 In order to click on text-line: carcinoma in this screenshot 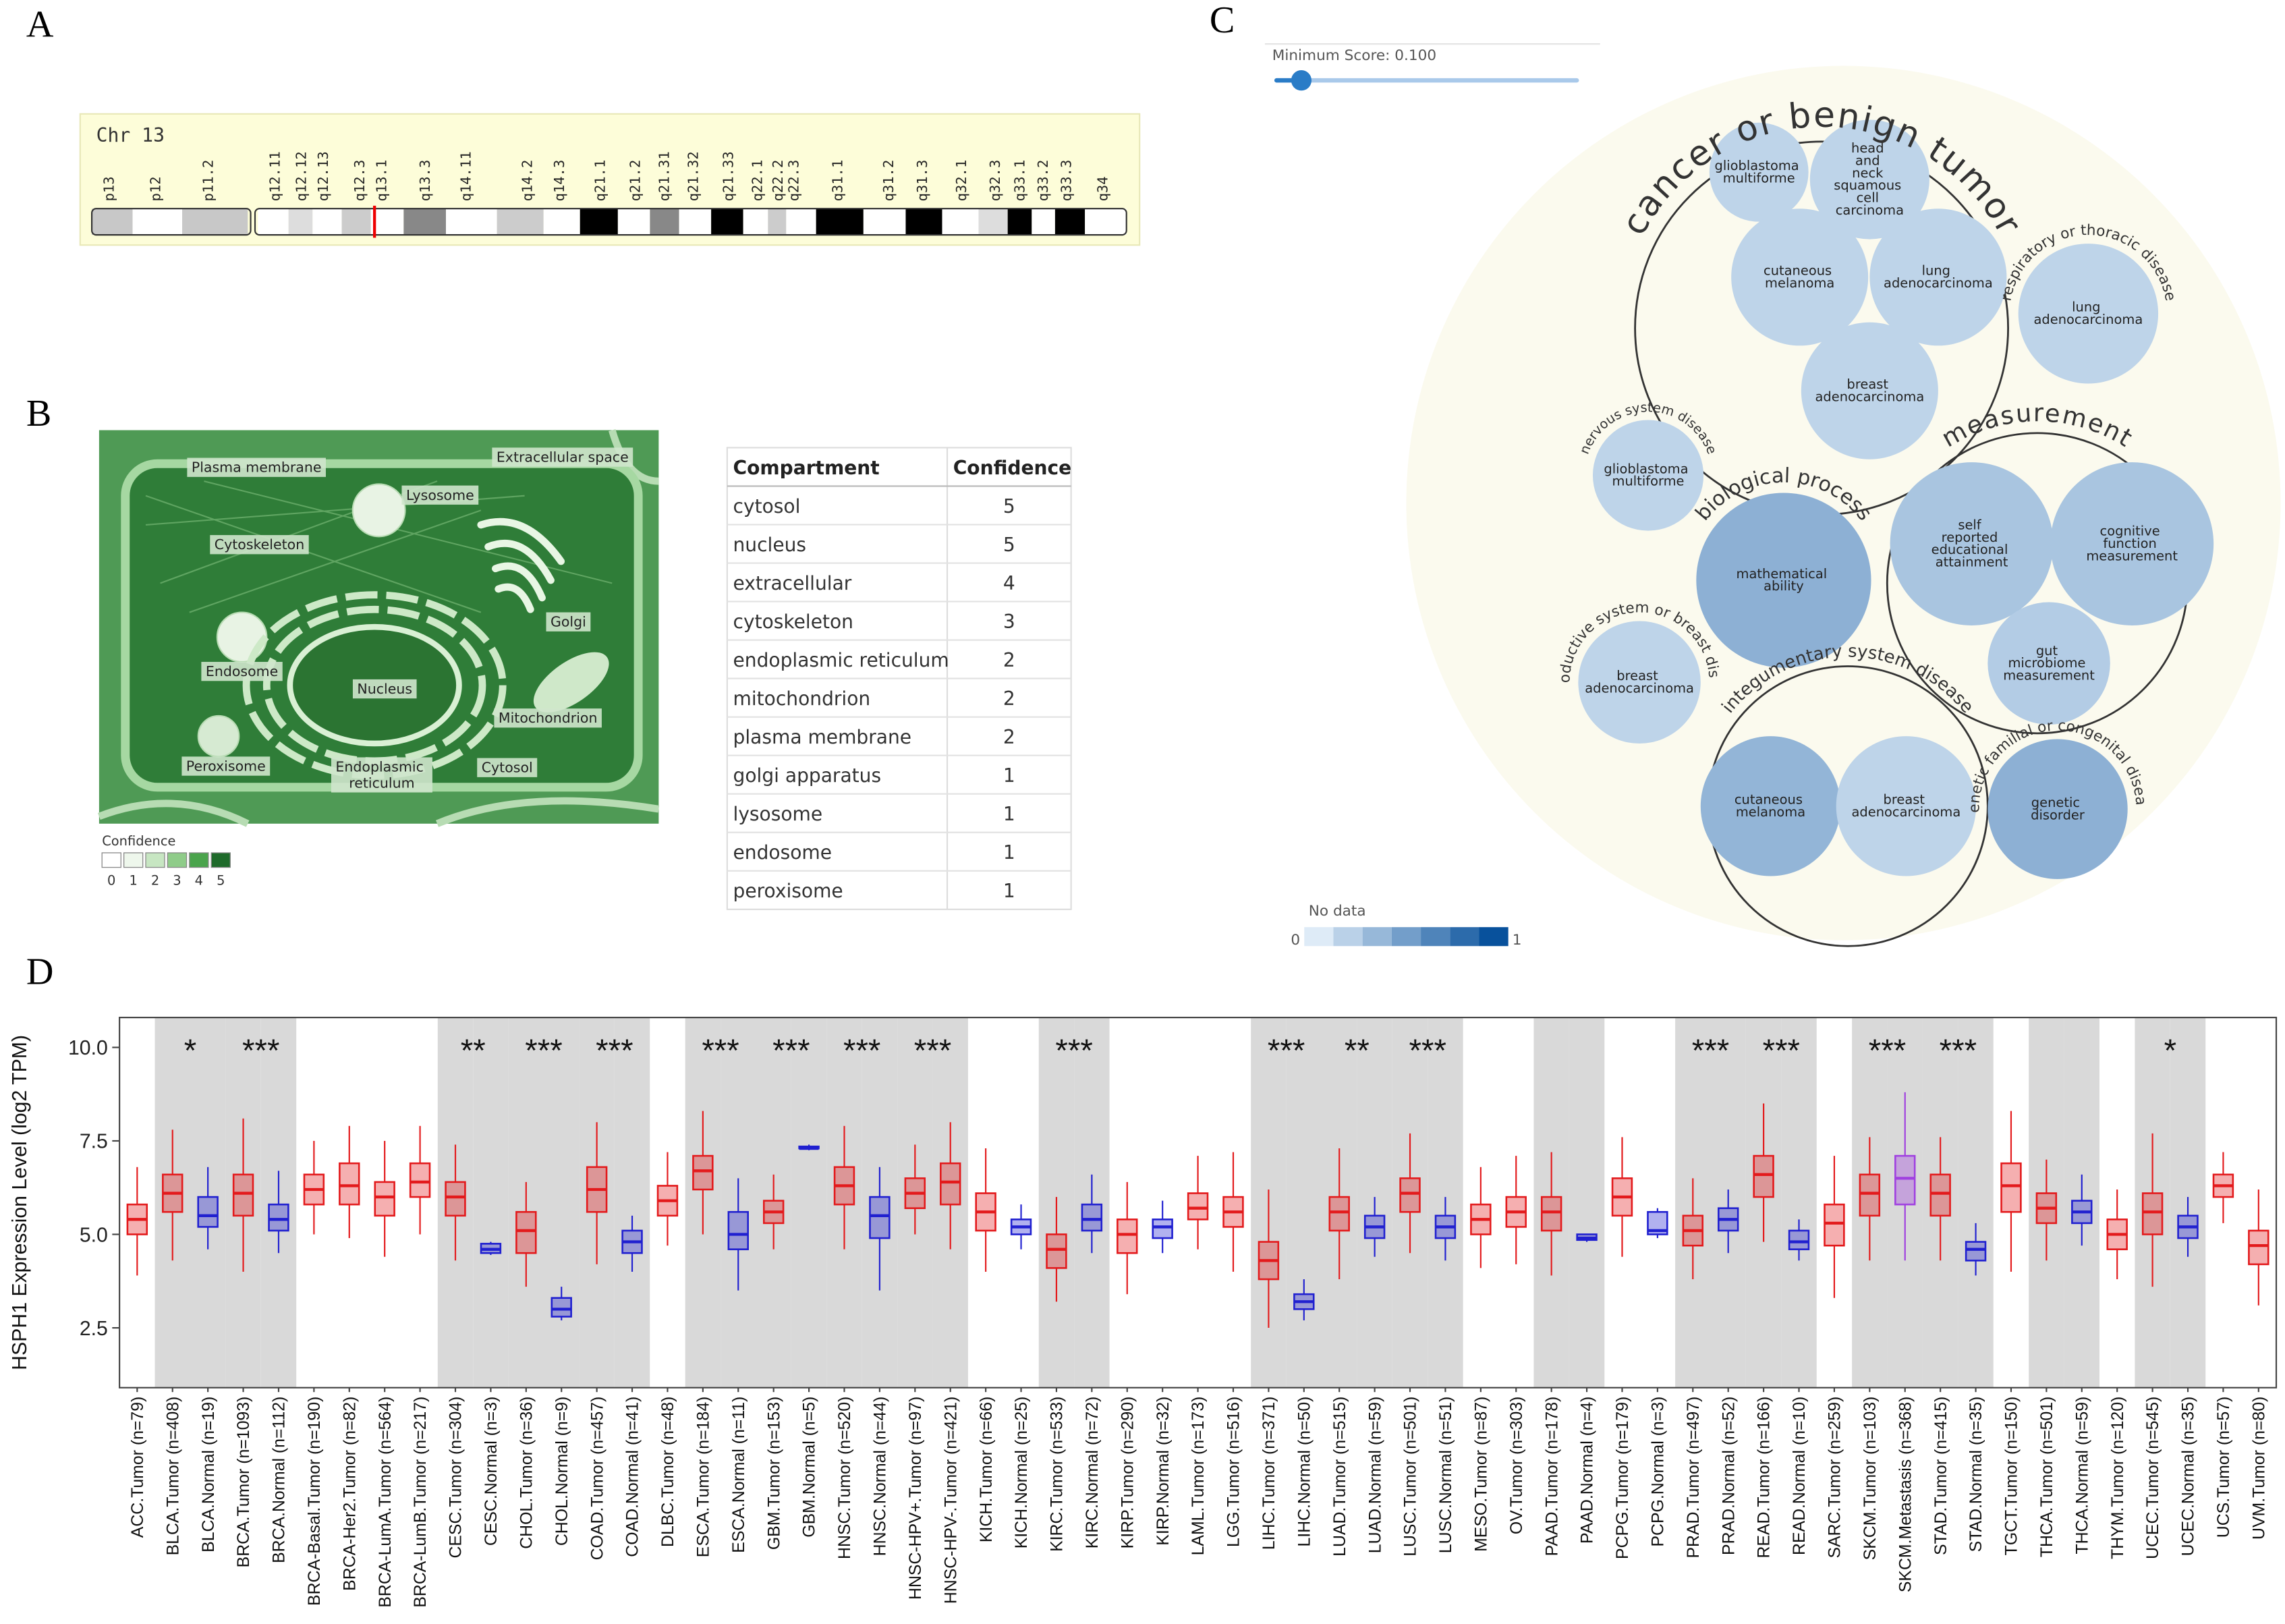, I will do `click(1870, 209)`.